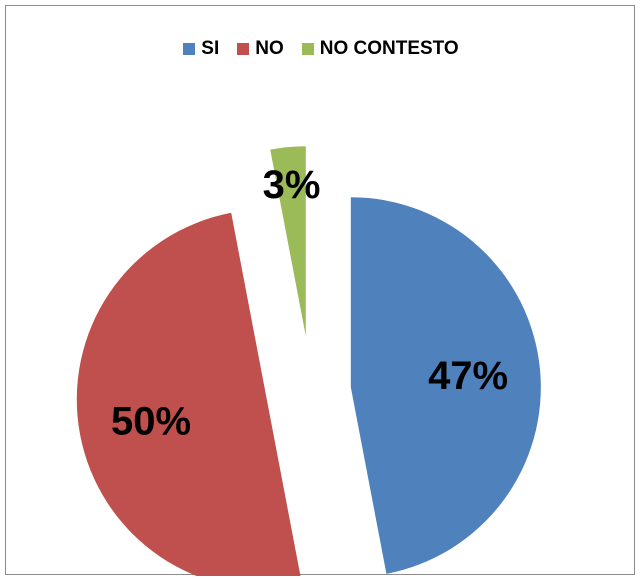 This screenshot has width=641, height=580. What do you see at coordinates (210, 48) in the screenshot?
I see `legend-label-si: SI` at bounding box center [210, 48].